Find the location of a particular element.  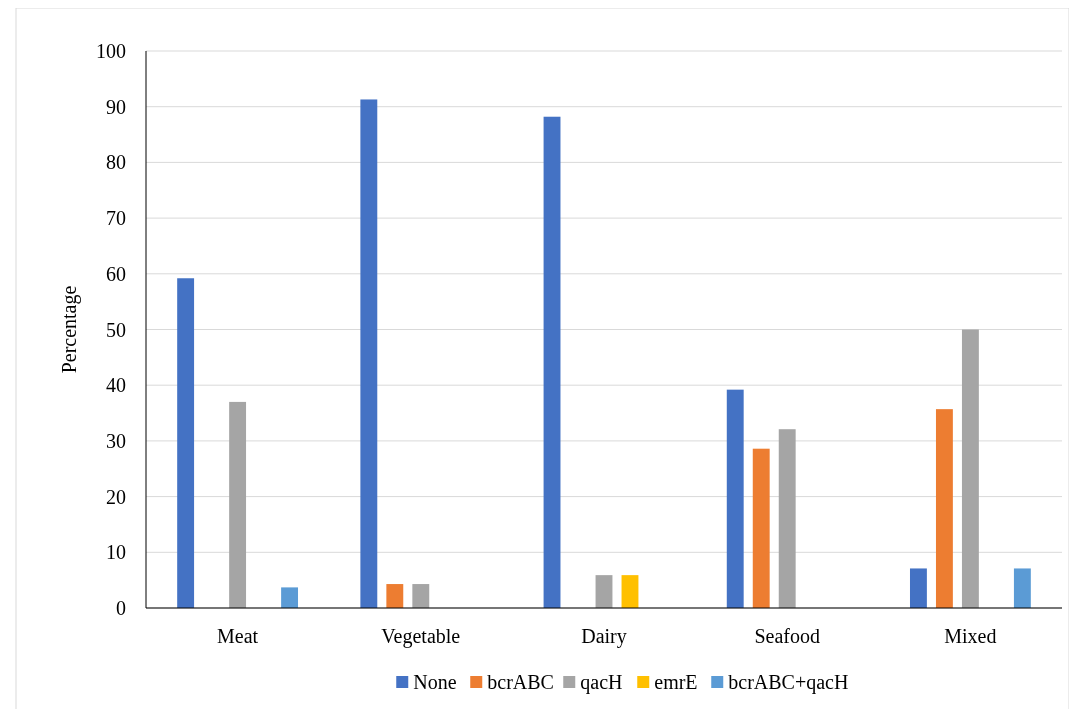

y-tick-label: 30 is located at coordinates (116, 440).